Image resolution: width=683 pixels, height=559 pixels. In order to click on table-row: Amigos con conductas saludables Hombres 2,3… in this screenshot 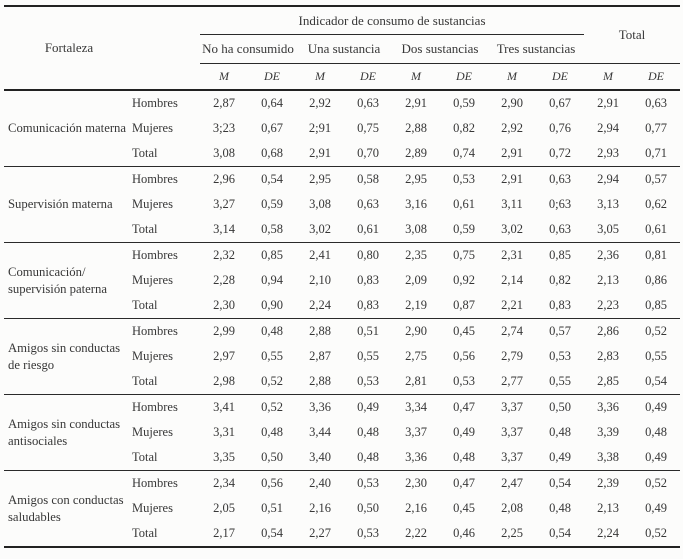, I will do `click(342, 509)`.